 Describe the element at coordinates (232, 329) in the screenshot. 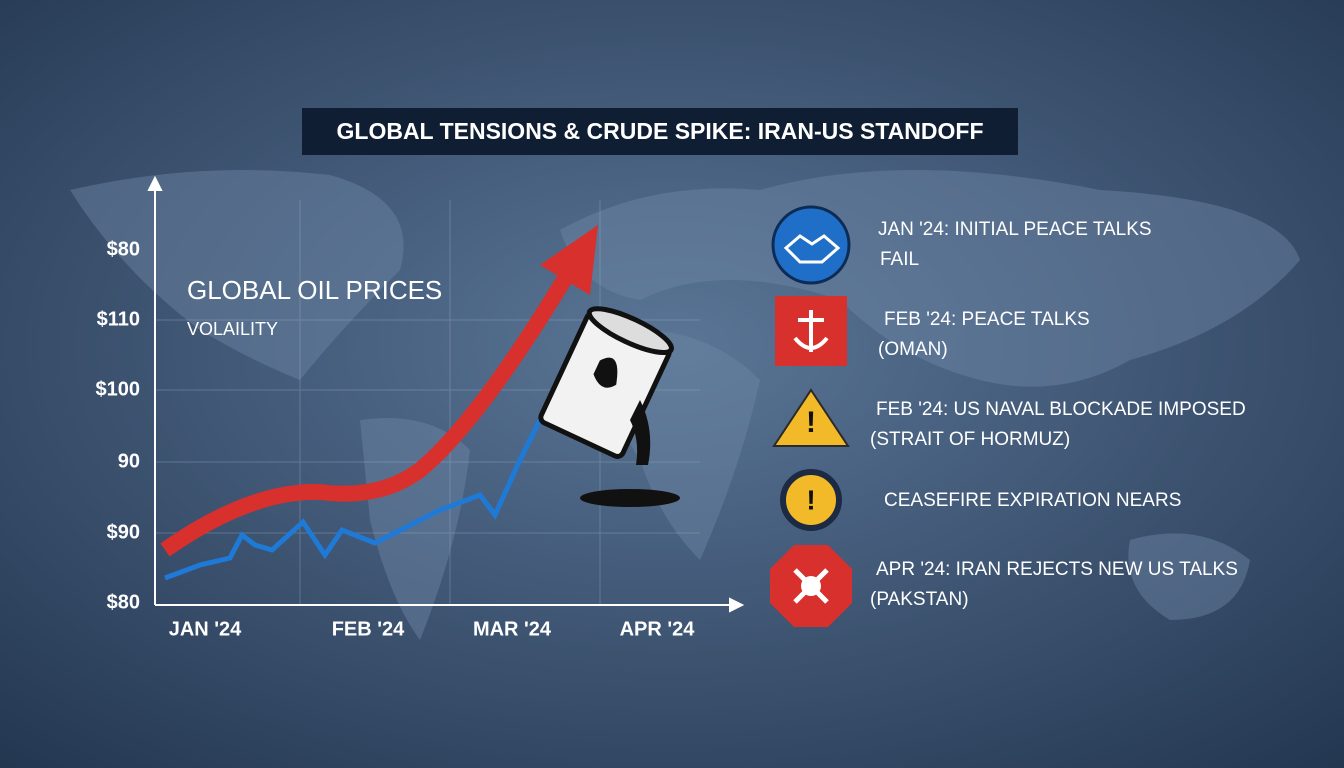

I see `chart-subheading: VOLAILITY` at that location.